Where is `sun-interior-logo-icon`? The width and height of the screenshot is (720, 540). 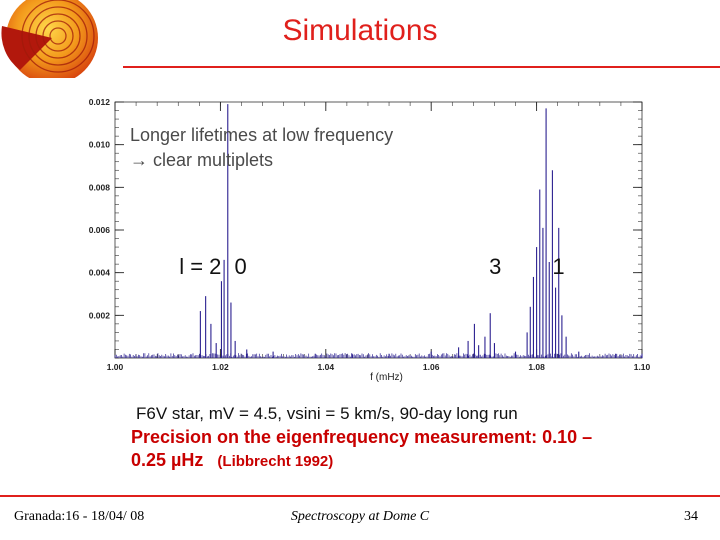
sun-interior-logo-icon is located at coordinates (49, 39).